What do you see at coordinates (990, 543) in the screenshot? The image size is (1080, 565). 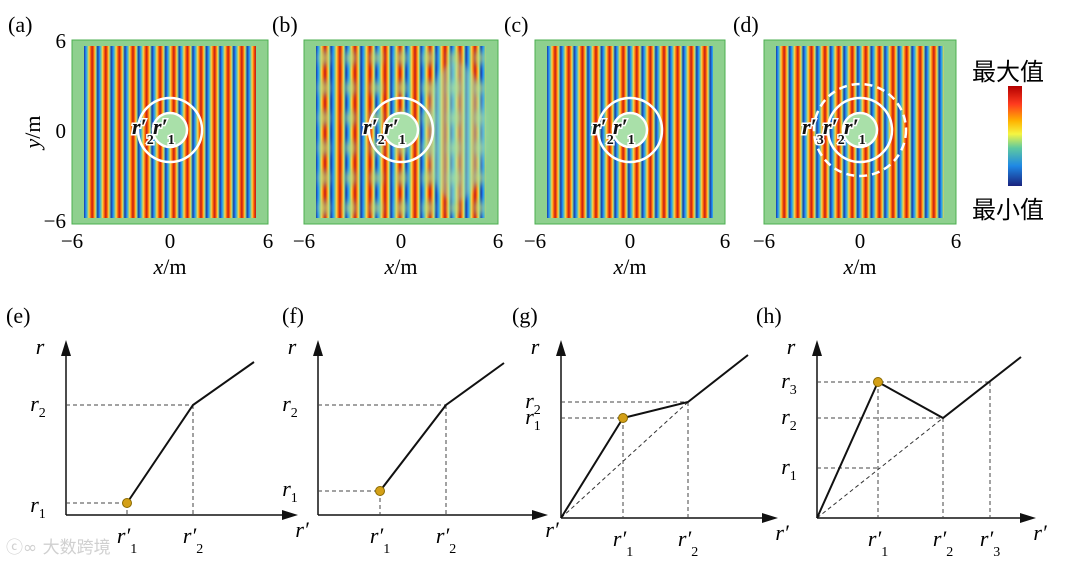 I see `x-tick-label: r′3` at bounding box center [990, 543].